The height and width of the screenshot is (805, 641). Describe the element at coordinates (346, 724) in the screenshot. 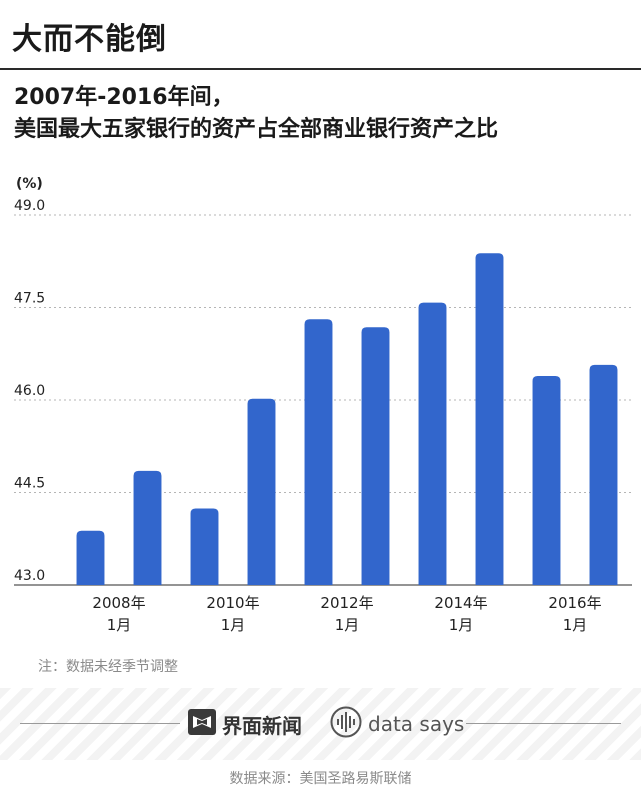

I see `waveform-icon` at that location.